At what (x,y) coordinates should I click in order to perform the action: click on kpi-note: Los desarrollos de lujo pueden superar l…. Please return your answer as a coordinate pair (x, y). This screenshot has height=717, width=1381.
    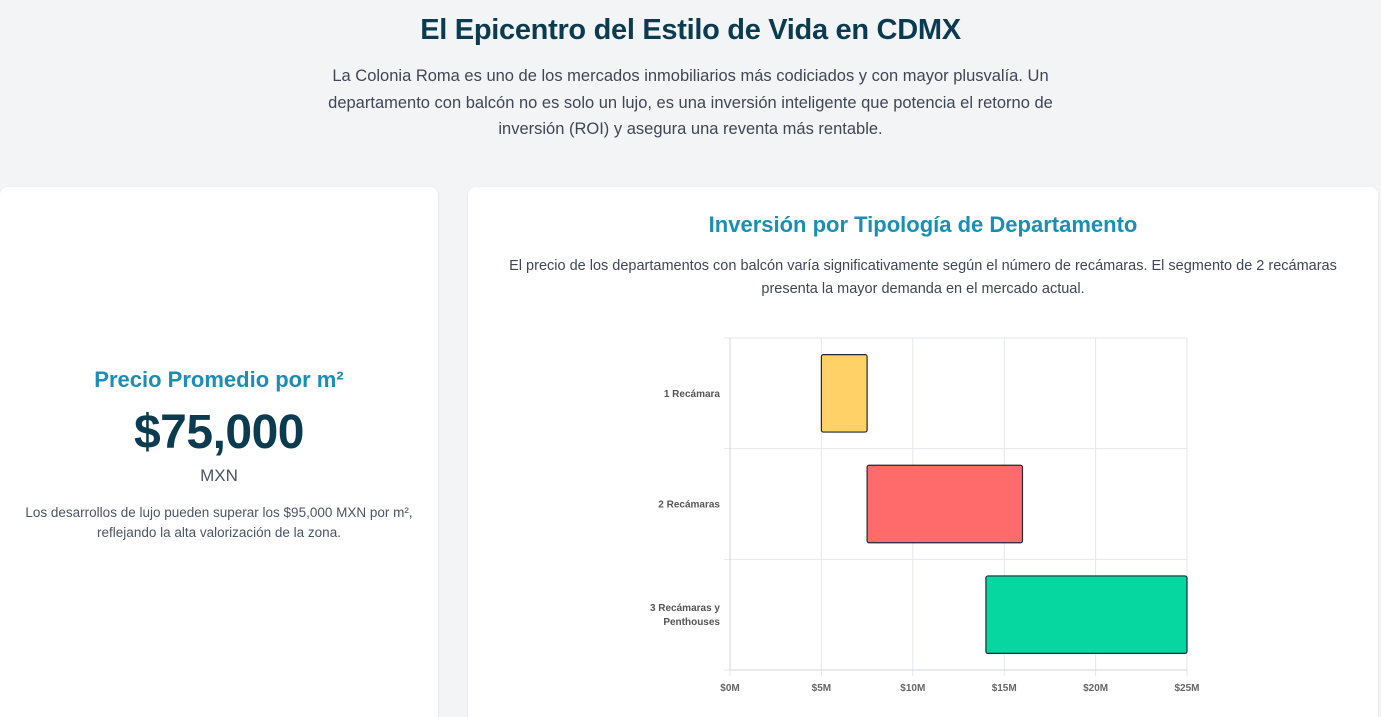
    Looking at the image, I should click on (219, 522).